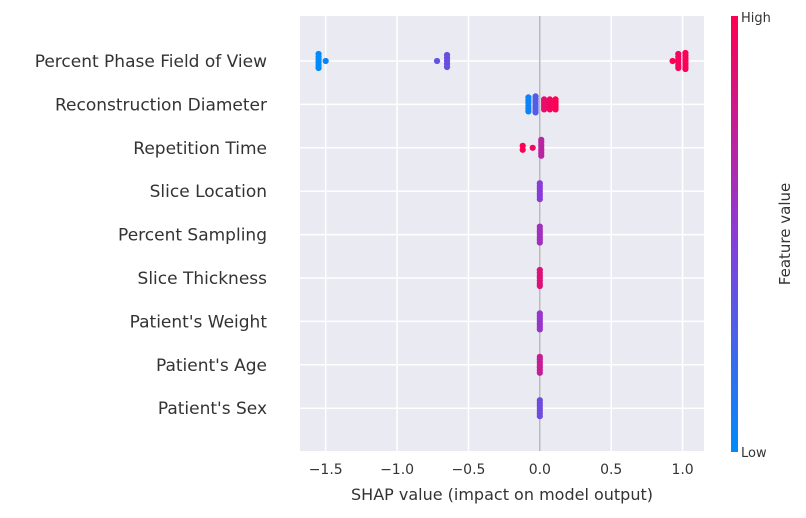 The width and height of the screenshot is (806, 518). Describe the element at coordinates (501, 470) in the screenshot. I see `x-ticks: −1.5 −1.0 −0.5 0.0 0.5 1.0` at that location.